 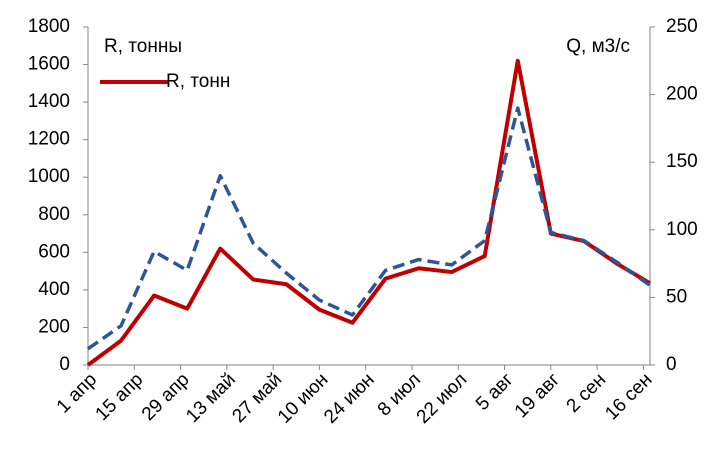 I want to click on y-tick-label: 1400, so click(x=49, y=101).